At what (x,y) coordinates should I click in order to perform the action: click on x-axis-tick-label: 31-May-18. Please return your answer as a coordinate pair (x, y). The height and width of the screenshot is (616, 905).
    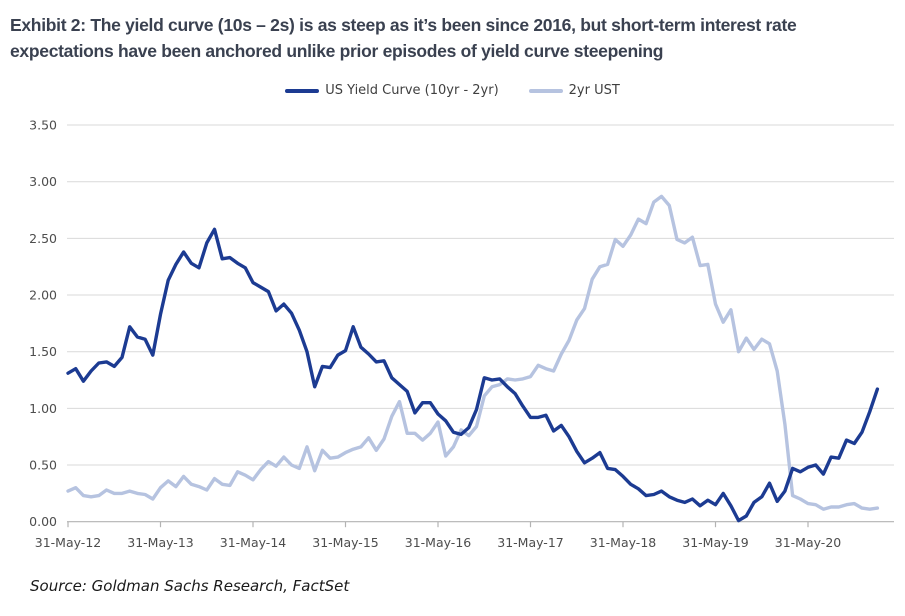
    Looking at the image, I should click on (623, 542).